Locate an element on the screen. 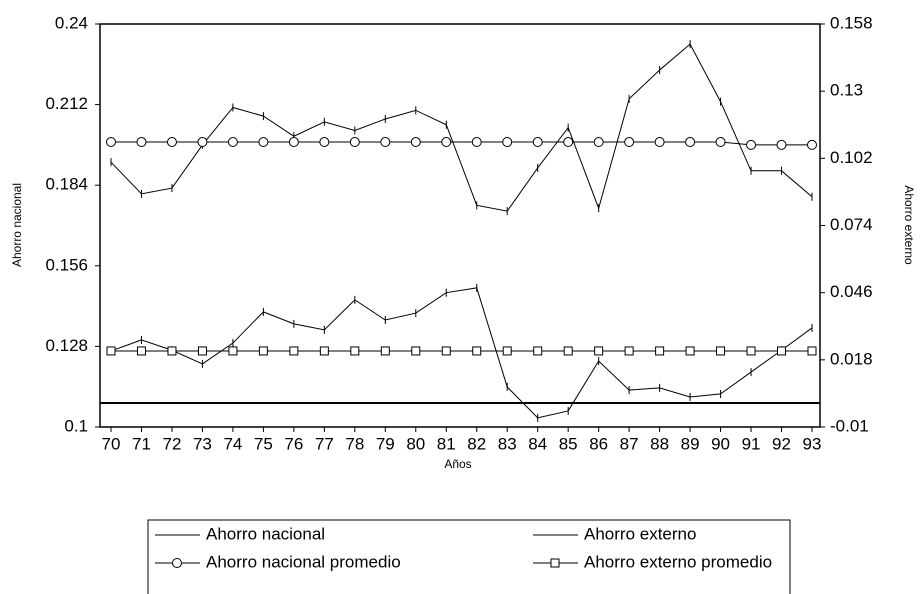  y2-tick-label: 0.018 is located at coordinates (851, 358).